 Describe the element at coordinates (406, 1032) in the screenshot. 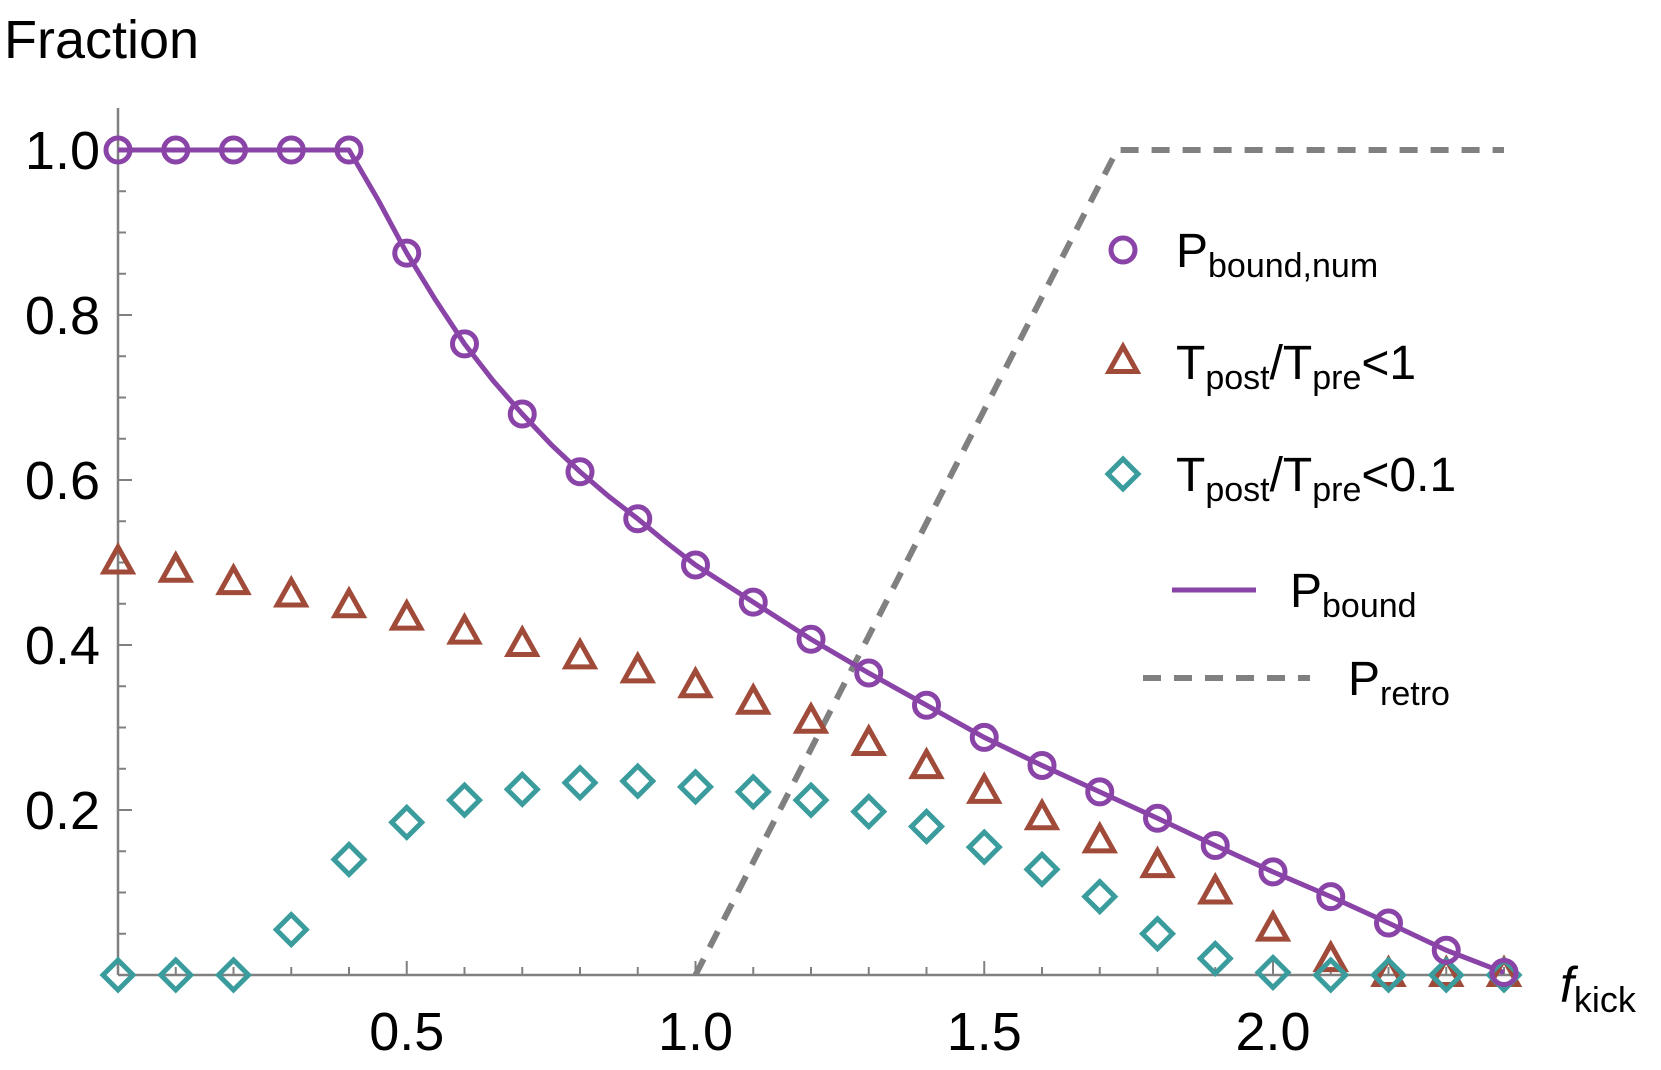

I see `x-tick-label: 0.5` at that location.